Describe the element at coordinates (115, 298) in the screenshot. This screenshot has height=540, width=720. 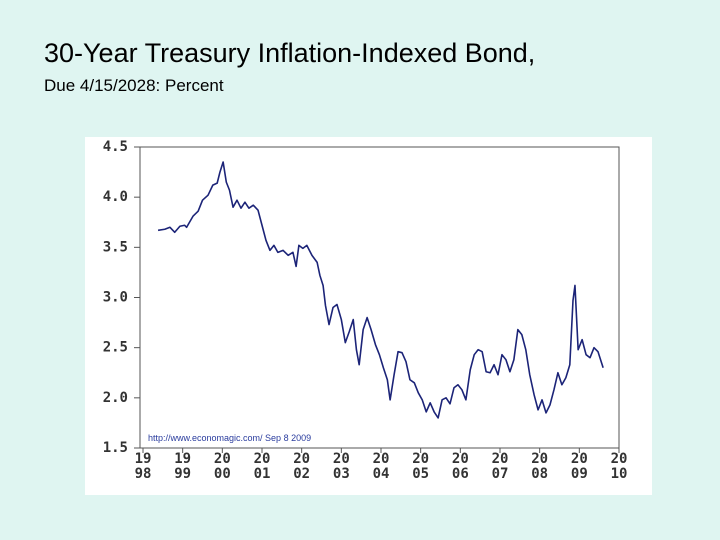
I see `y-tick-label: 3.0` at that location.